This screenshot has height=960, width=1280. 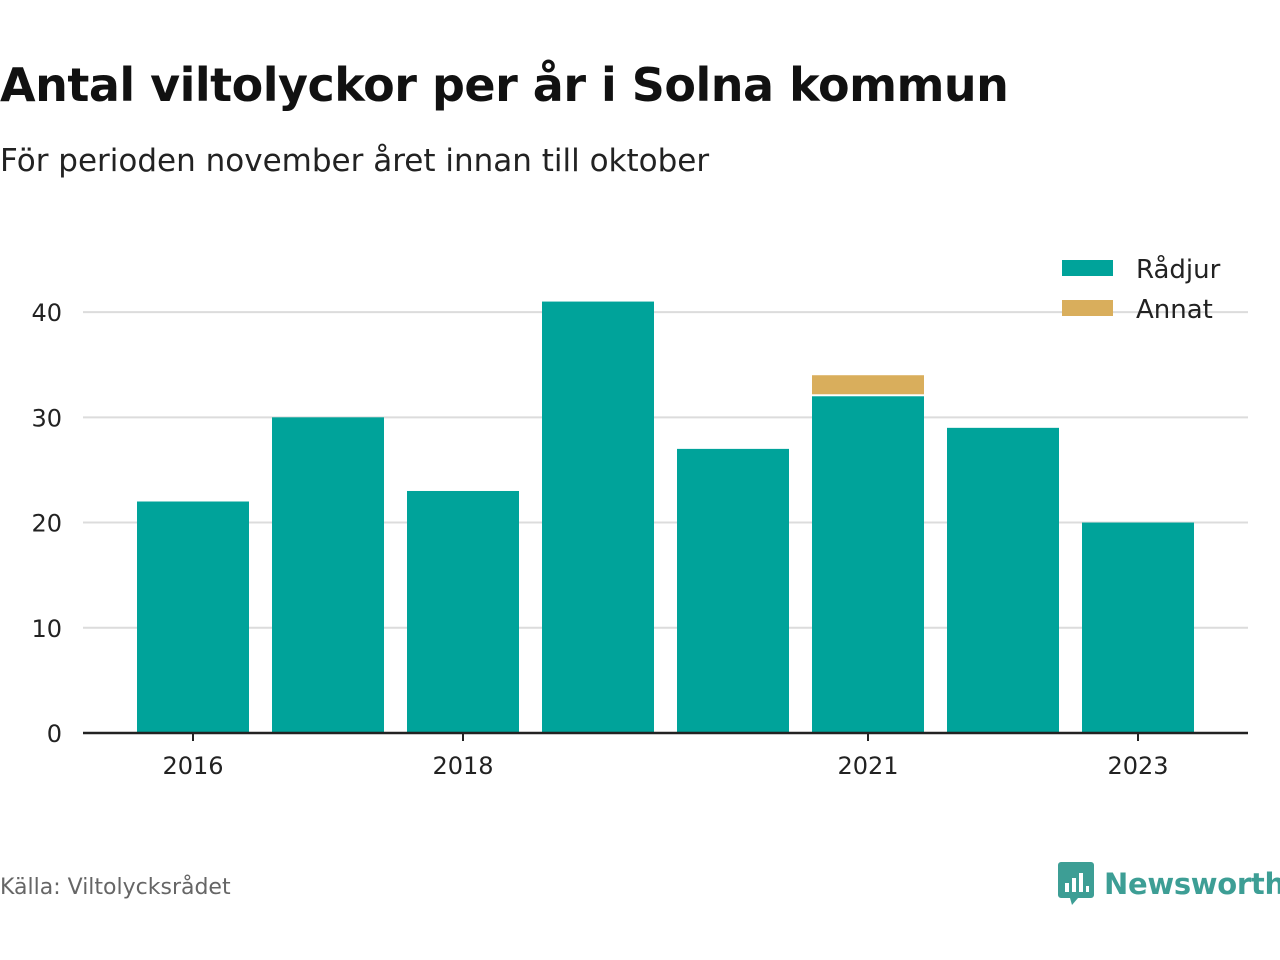 What do you see at coordinates (328, 575) in the screenshot?
I see `bar-radjur-2017` at bounding box center [328, 575].